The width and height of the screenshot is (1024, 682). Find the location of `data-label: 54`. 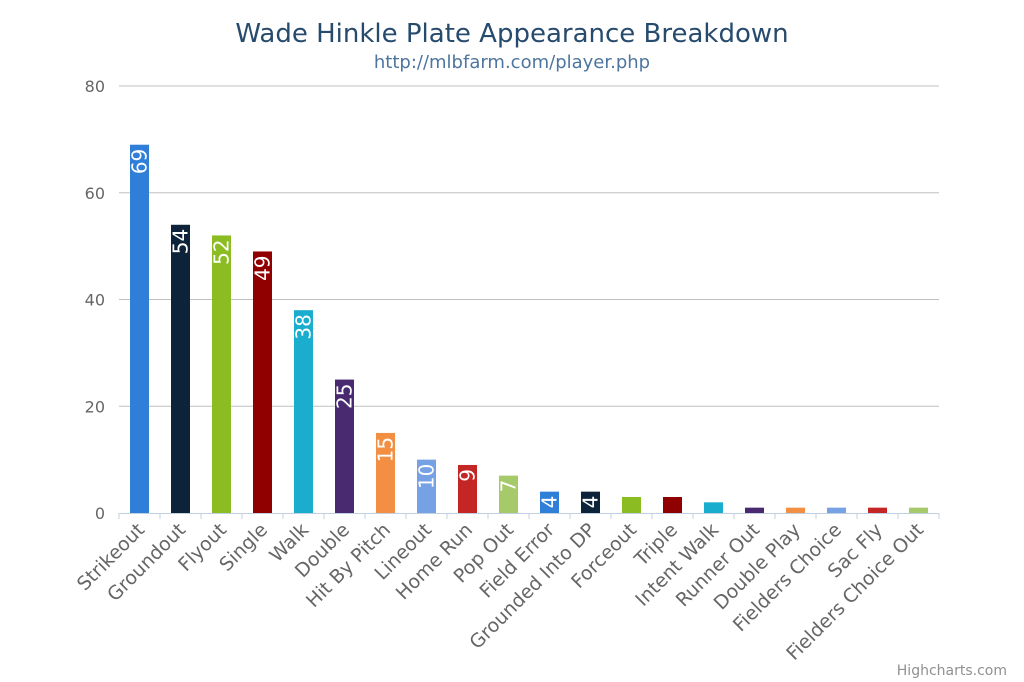

data-label: 54 is located at coordinates (181, 241).